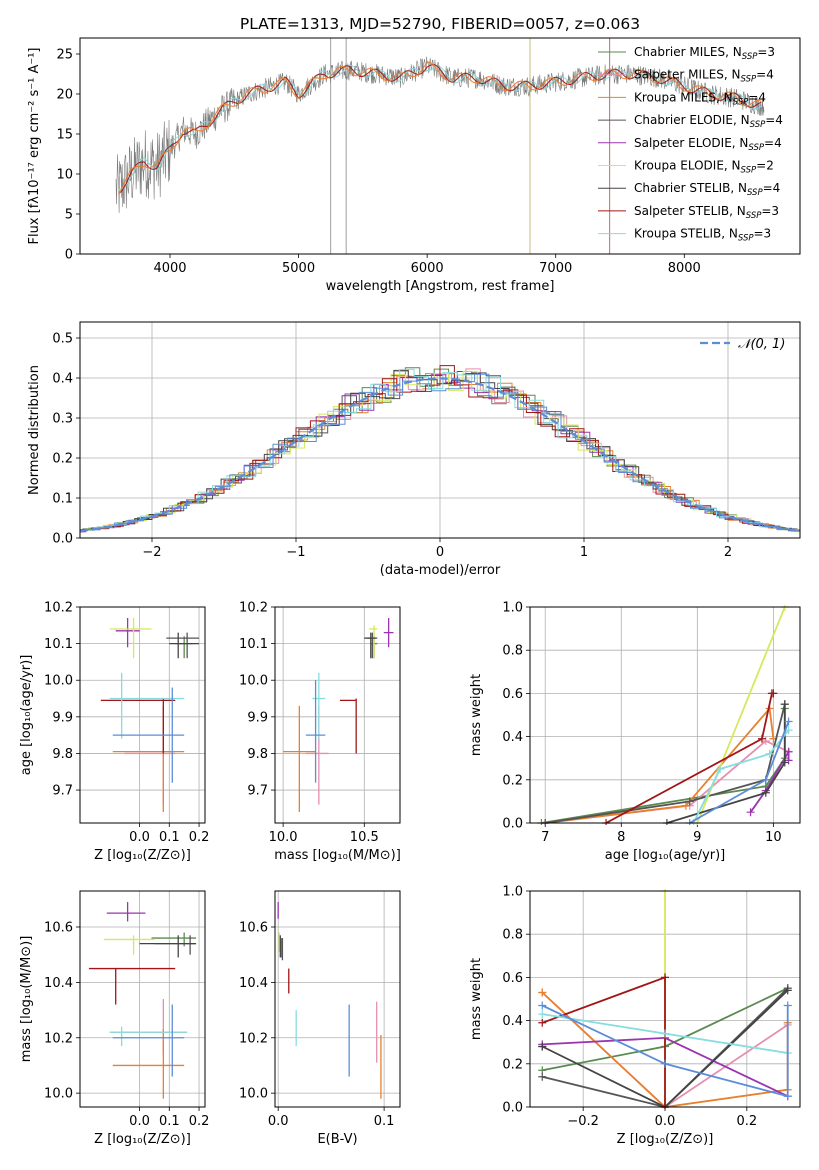 The height and width of the screenshot is (1170, 819). What do you see at coordinates (298, 268) in the screenshot?
I see `x-tick-label: 5000` at bounding box center [298, 268].